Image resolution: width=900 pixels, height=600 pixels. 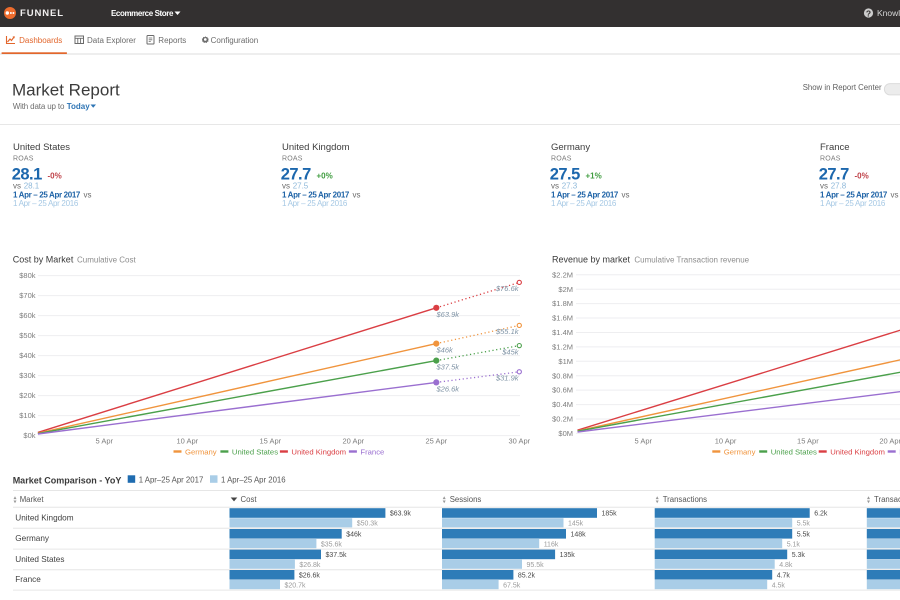 What do you see at coordinates (27, 355) in the screenshot?
I see `svg-text: $40k` at bounding box center [27, 355].